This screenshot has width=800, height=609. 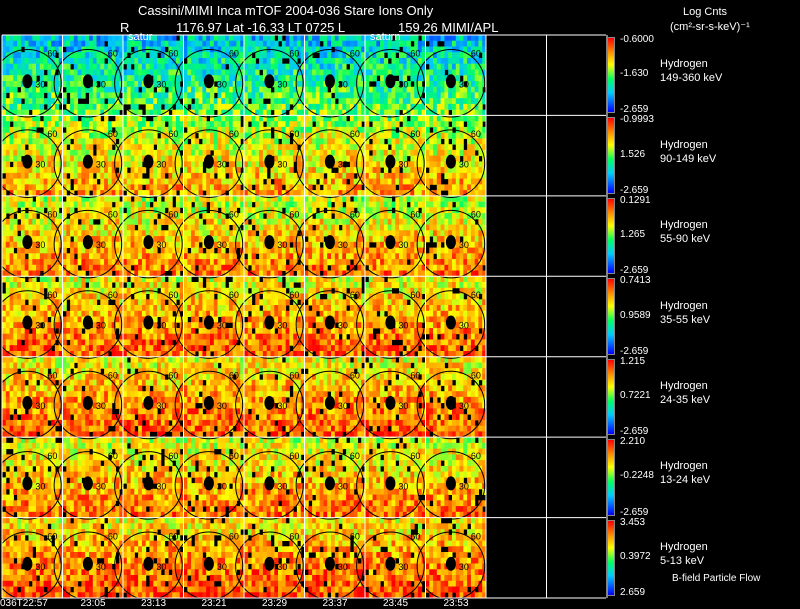 What do you see at coordinates (261, 27) in the screenshot?
I see `position-readout: 1176.97 Lat -16.33 LT 0725 L` at bounding box center [261, 27].